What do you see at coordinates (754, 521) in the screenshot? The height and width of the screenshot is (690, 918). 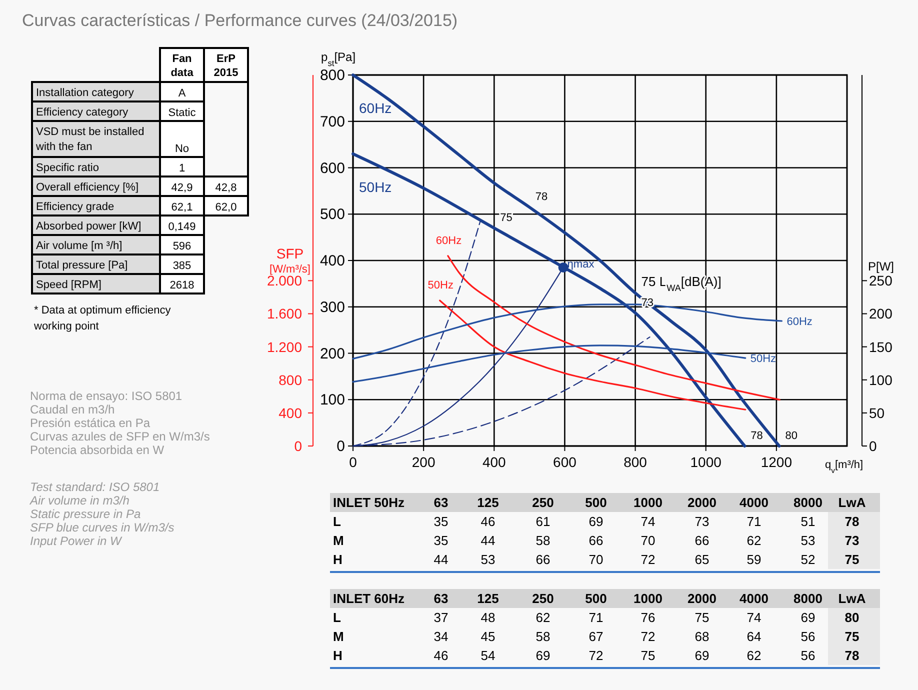 I see `data-label: 71` at bounding box center [754, 521].